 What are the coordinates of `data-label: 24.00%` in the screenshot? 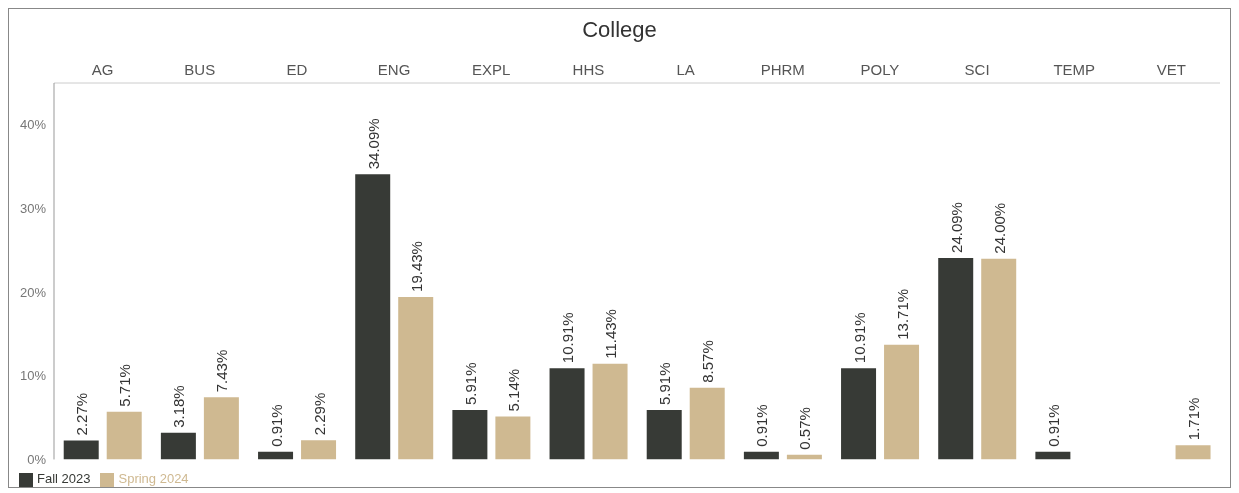 It's located at (999, 228).